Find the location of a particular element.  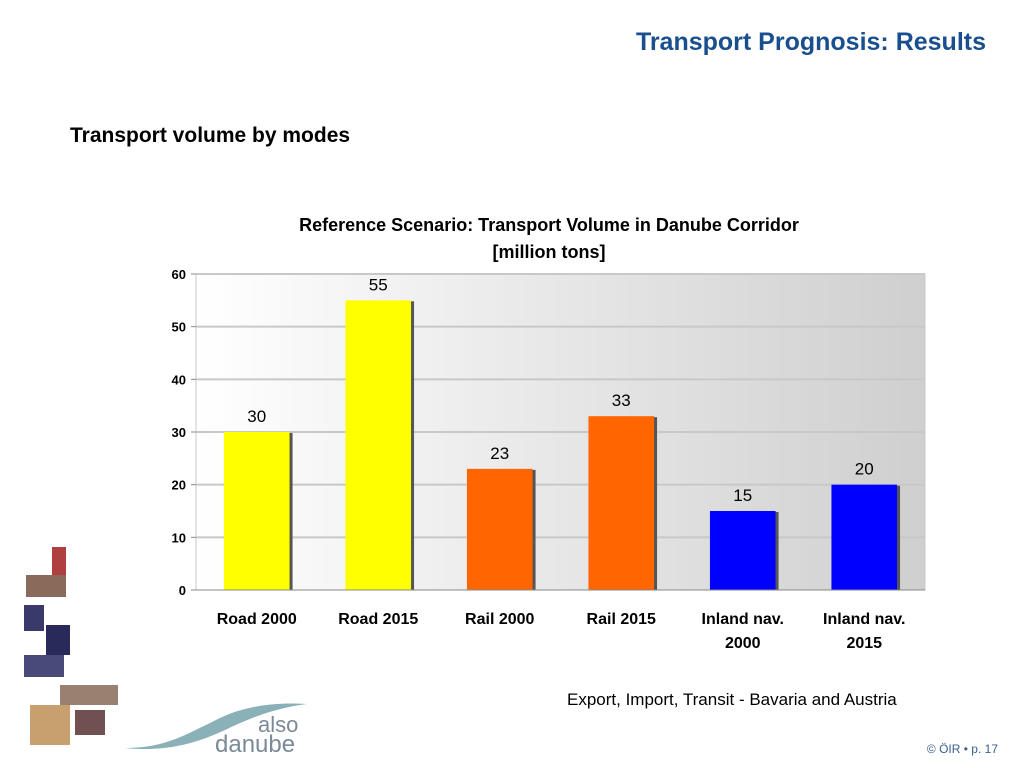

y-tick-label: 20 is located at coordinates (179, 485).